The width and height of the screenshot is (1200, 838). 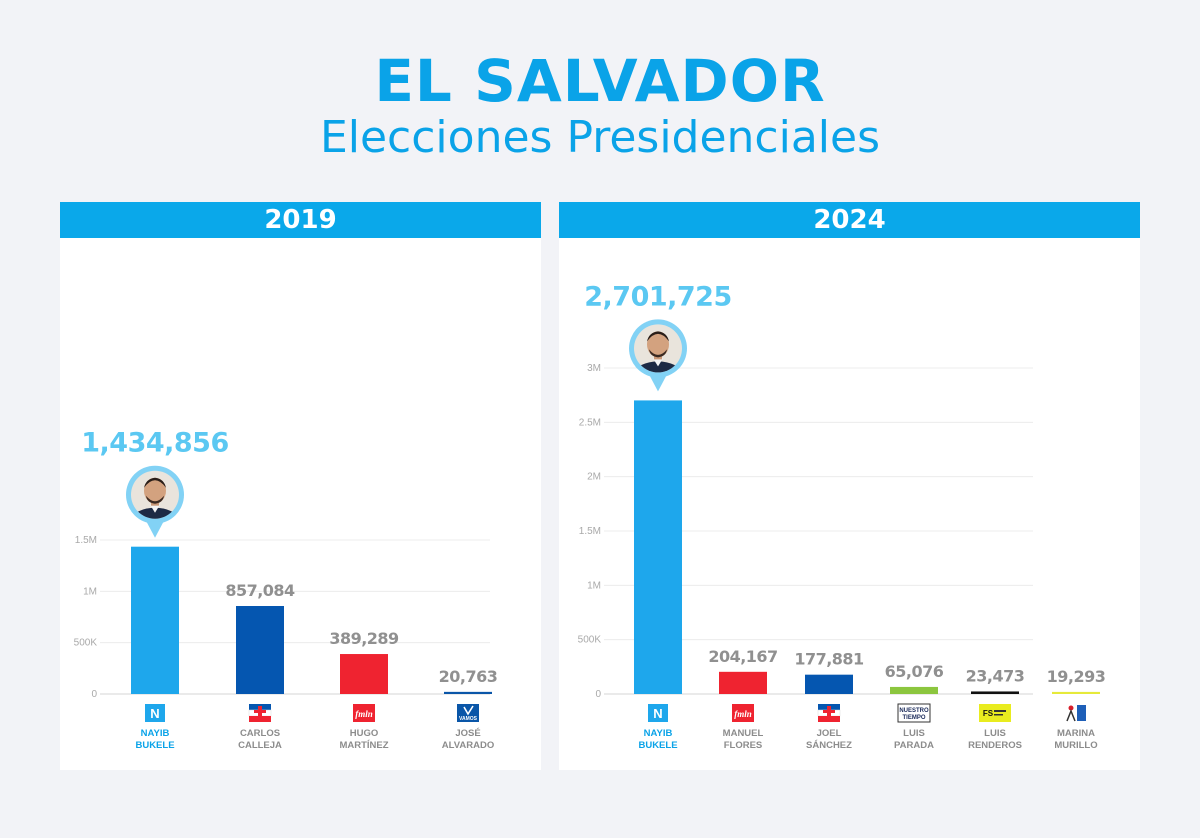 What do you see at coordinates (468, 719) in the screenshot?
I see `svg-text: VAMOS` at bounding box center [468, 719].